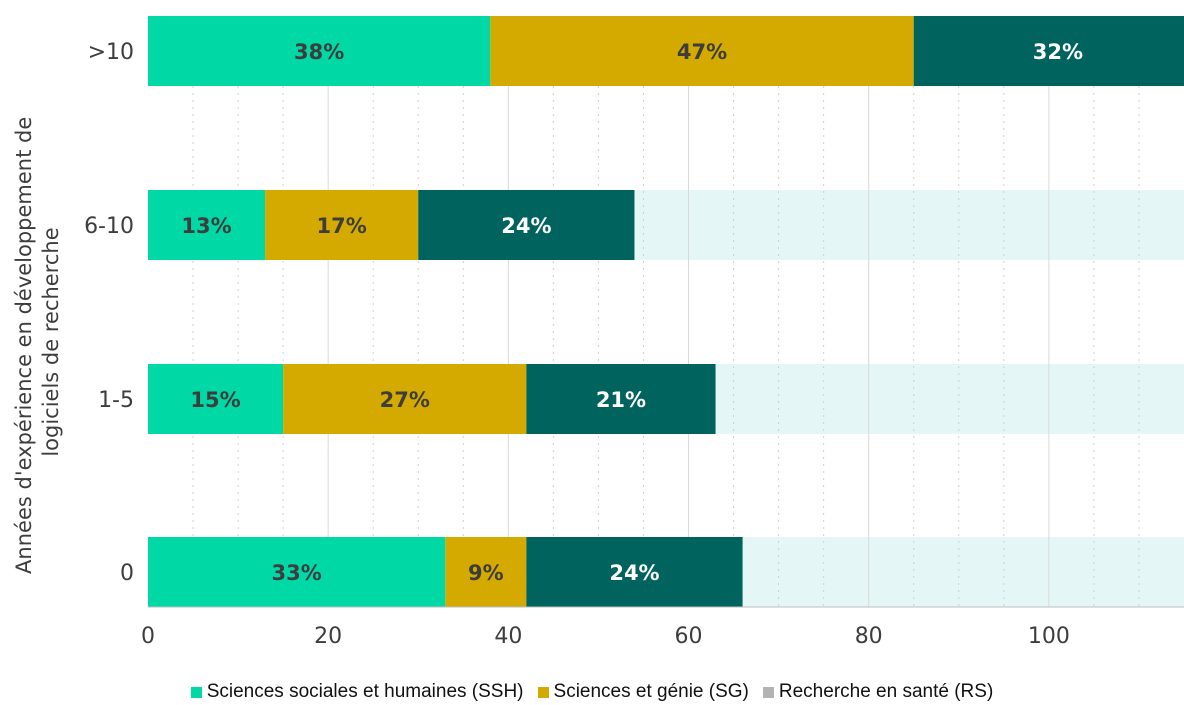 Image resolution: width=1184 pixels, height=705 pixels. What do you see at coordinates (109, 313) in the screenshot?
I see `y-tick-labels: >10 6-10 1-5 0` at bounding box center [109, 313].